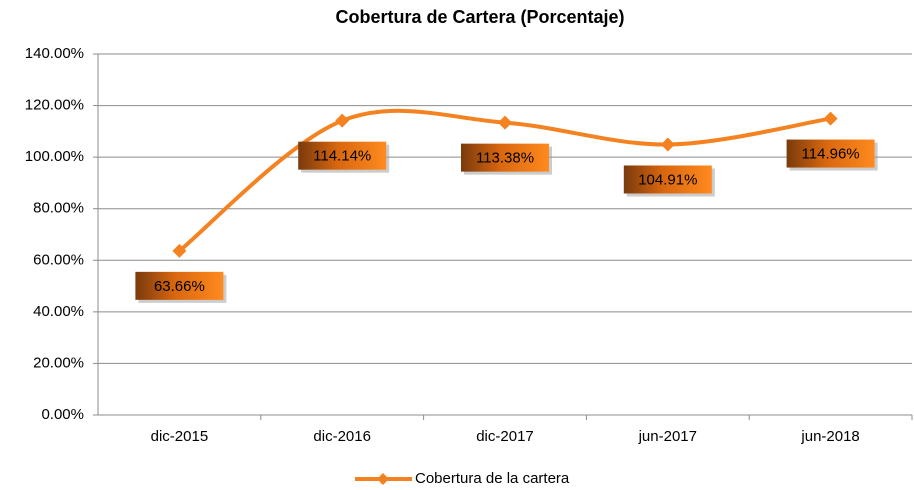 This screenshot has width=914, height=490. What do you see at coordinates (492, 478) in the screenshot?
I see `legend-label: Cobertura de la cartera` at bounding box center [492, 478].